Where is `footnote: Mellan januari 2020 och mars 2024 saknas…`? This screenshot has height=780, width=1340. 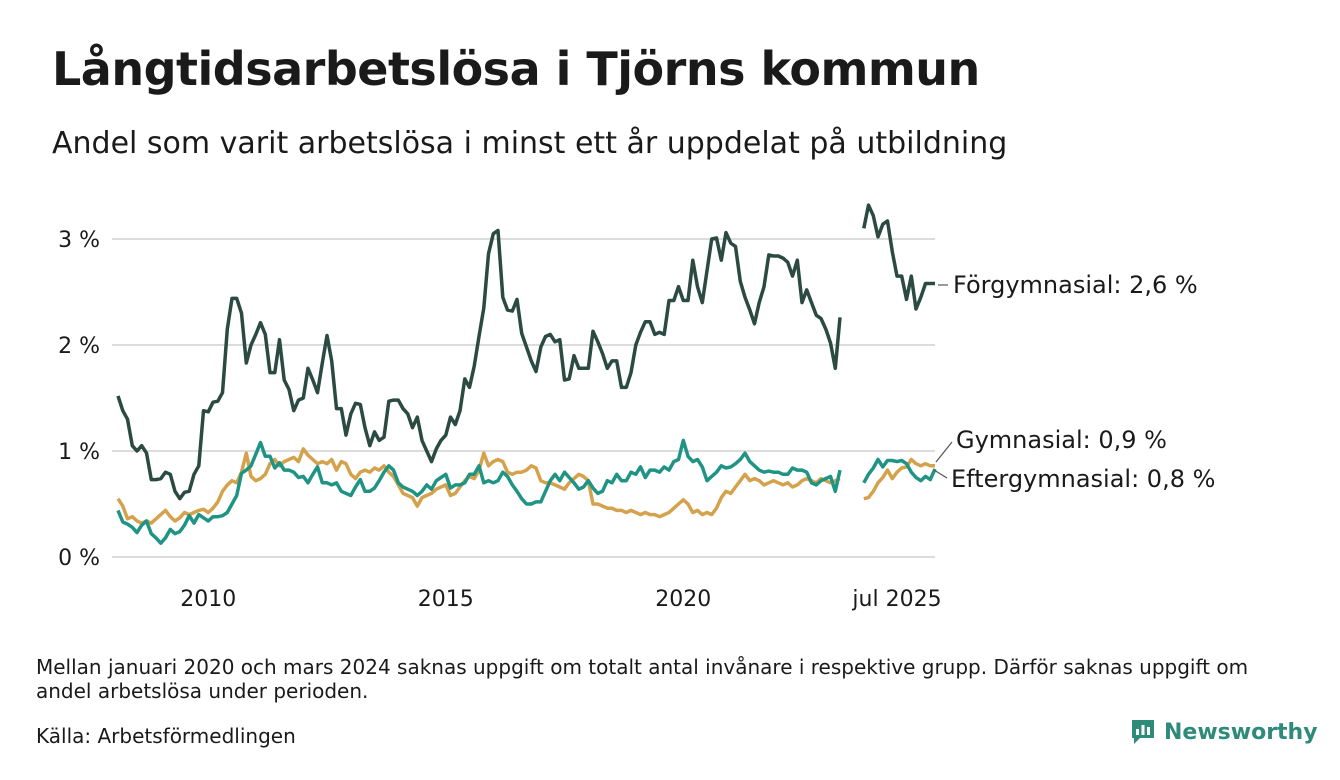 footnote: Mellan januari 2020 och mars 2024 saknas… is located at coordinates (642, 679).